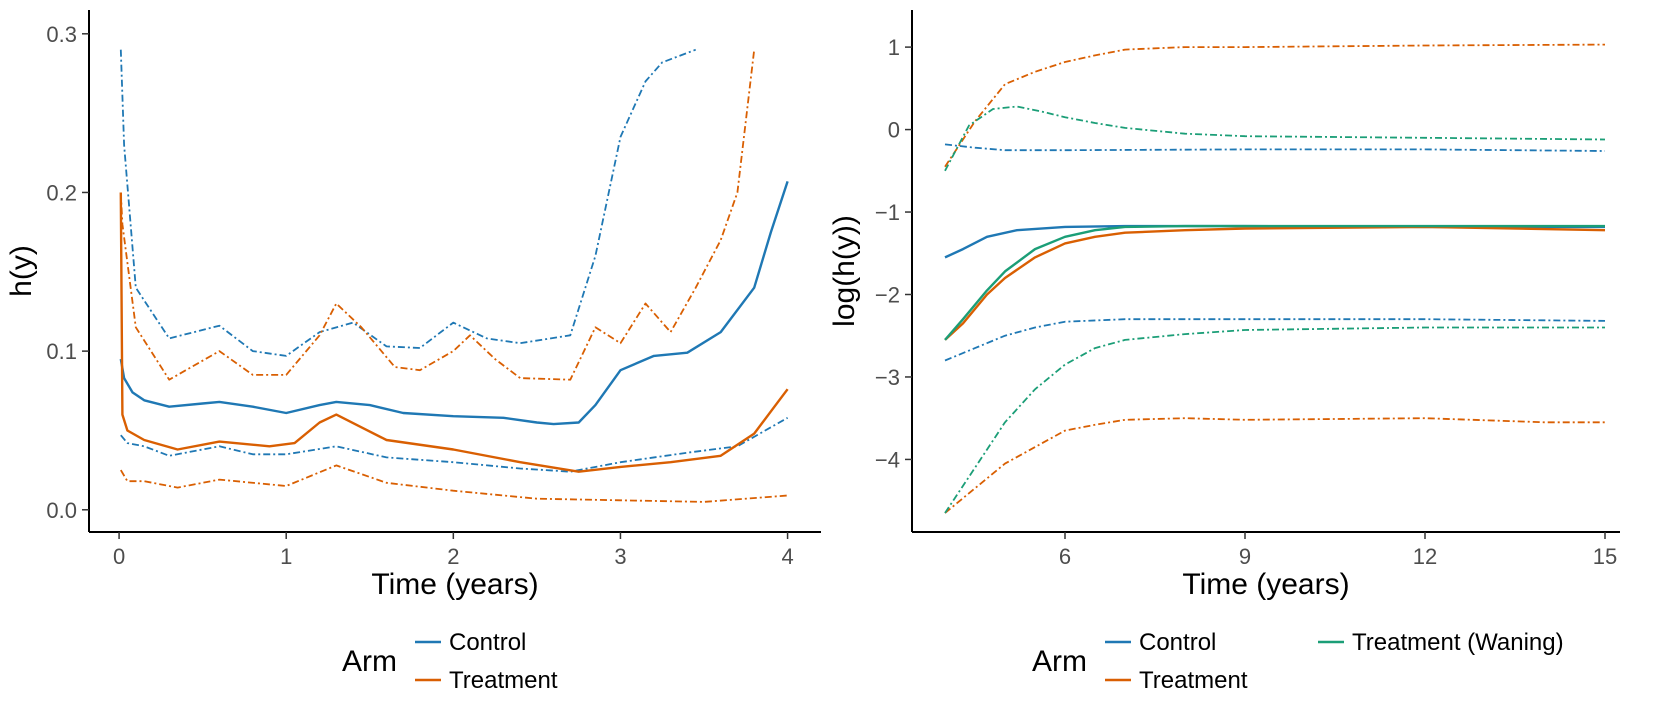  I want to click on x-tick-label: 12, so click(1425, 556).